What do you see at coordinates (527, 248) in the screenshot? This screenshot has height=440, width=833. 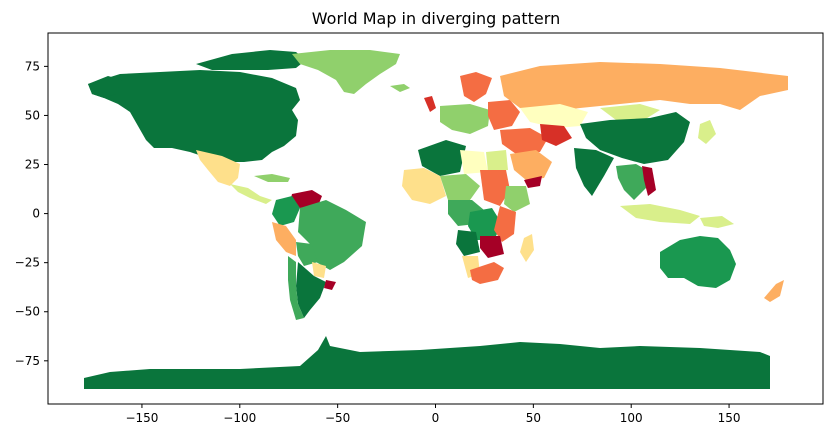 I see `region-madagascar` at bounding box center [527, 248].